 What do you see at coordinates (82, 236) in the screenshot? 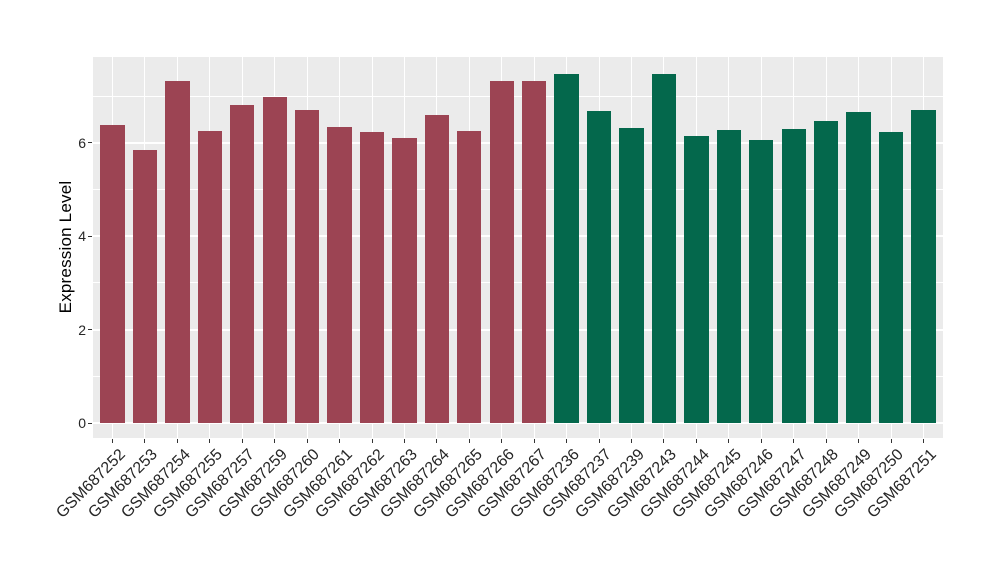
I see `y-axis-tick-label: 4` at bounding box center [82, 236].